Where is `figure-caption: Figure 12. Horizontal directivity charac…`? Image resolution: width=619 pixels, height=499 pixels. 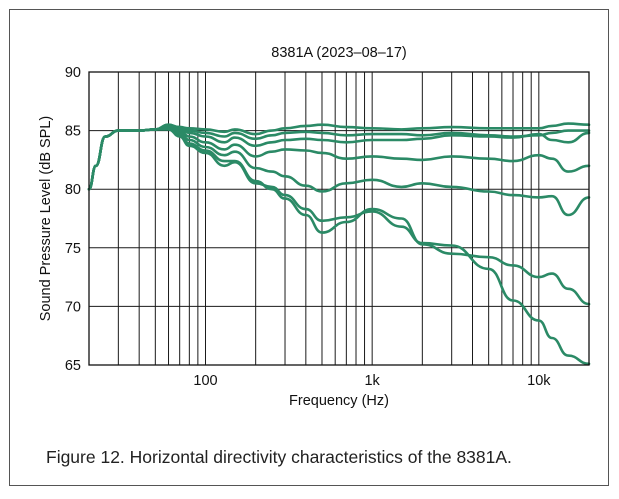 figure-caption: Figure 12. Horizontal directivity charac… is located at coordinates (279, 457).